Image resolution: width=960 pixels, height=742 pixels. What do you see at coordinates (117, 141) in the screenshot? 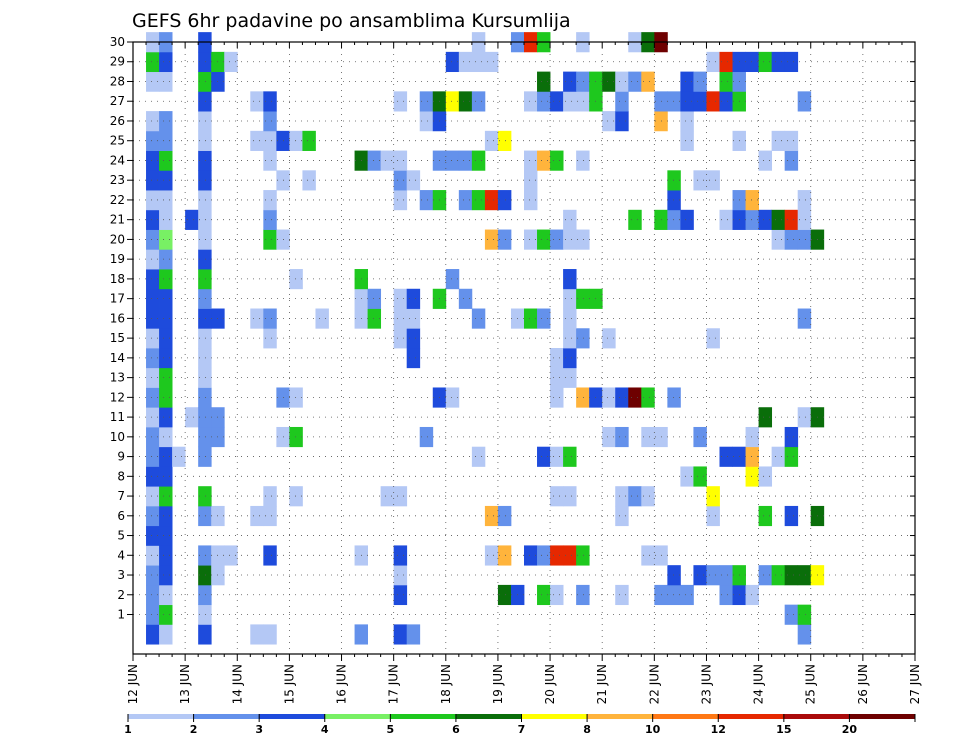
I see `y-tick-label: 25` at bounding box center [117, 141].